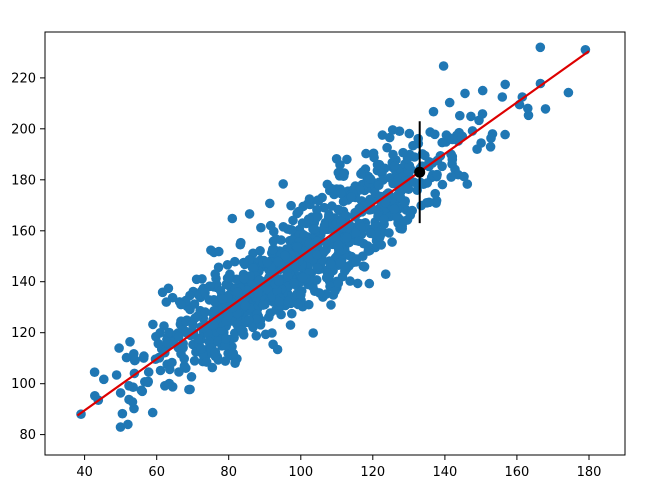 This screenshot has width=646, height=497. What do you see at coordinates (228, 472) in the screenshot?
I see `x-tick-label: 80` at bounding box center [228, 472].